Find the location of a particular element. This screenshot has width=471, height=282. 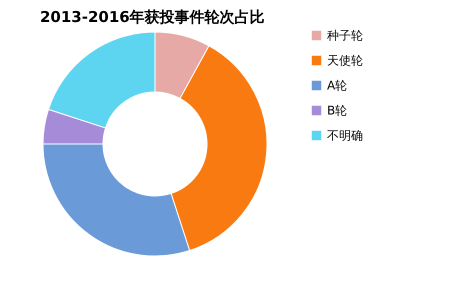

legend-label: B轮 is located at coordinates (337, 111).